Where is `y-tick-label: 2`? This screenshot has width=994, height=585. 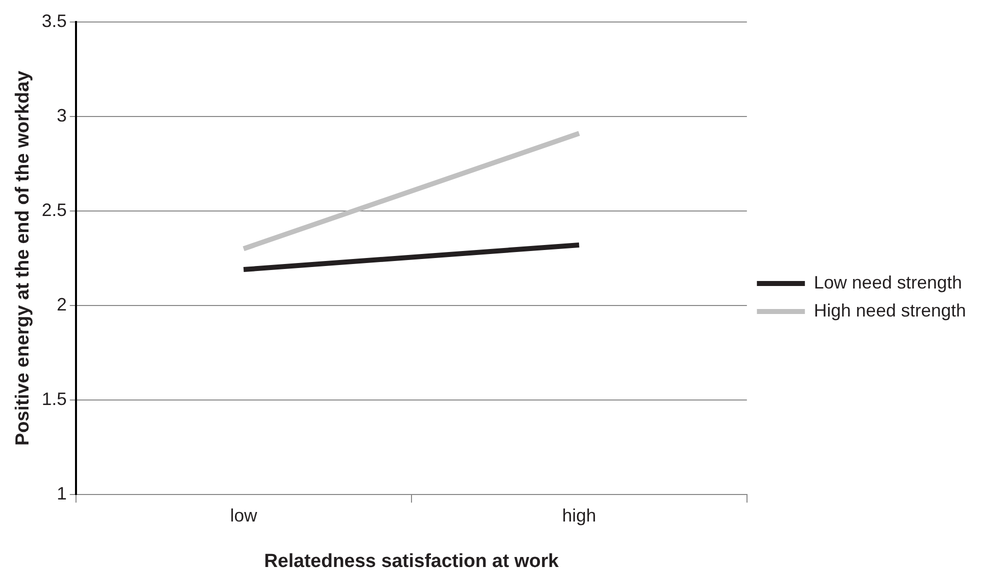 y-tick-label: 2 is located at coordinates (61, 304).